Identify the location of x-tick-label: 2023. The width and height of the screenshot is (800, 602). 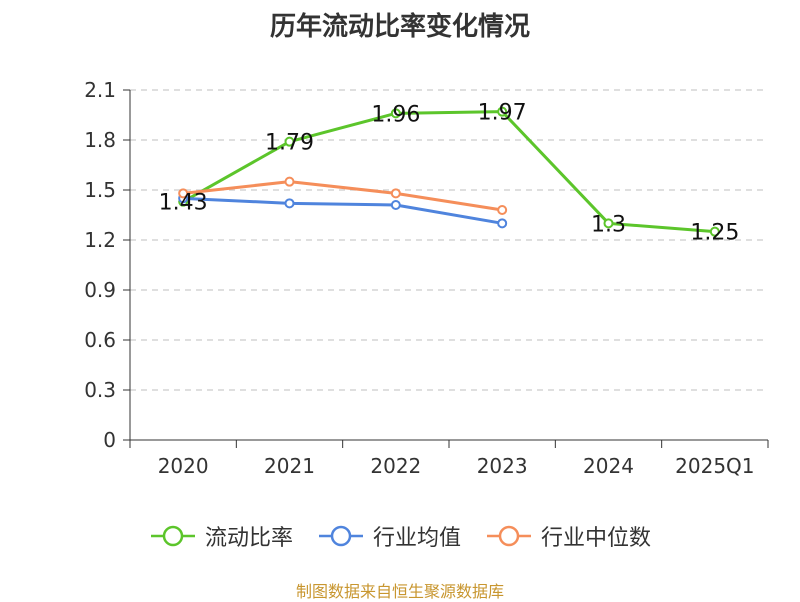
(502, 466).